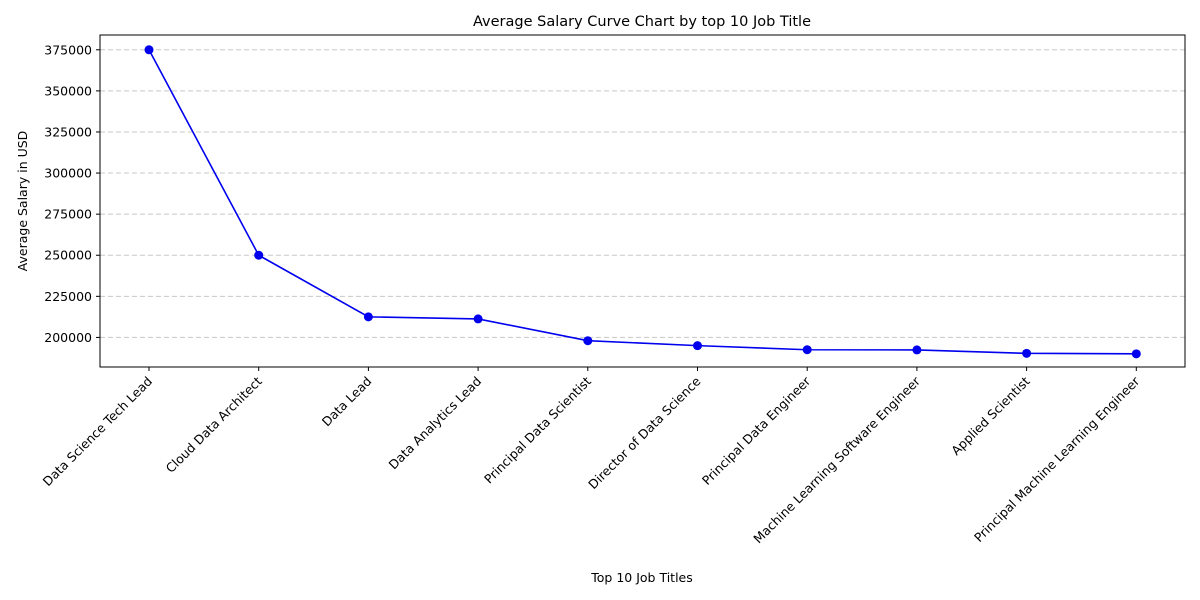 This screenshot has height=600, width=1200. Describe the element at coordinates (68, 214) in the screenshot. I see `y-tick-label: 275000` at that location.